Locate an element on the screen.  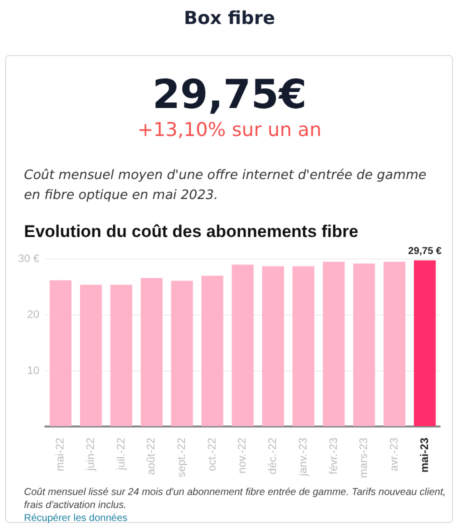
x-tick-label: sept.-22 is located at coordinates (182, 458).